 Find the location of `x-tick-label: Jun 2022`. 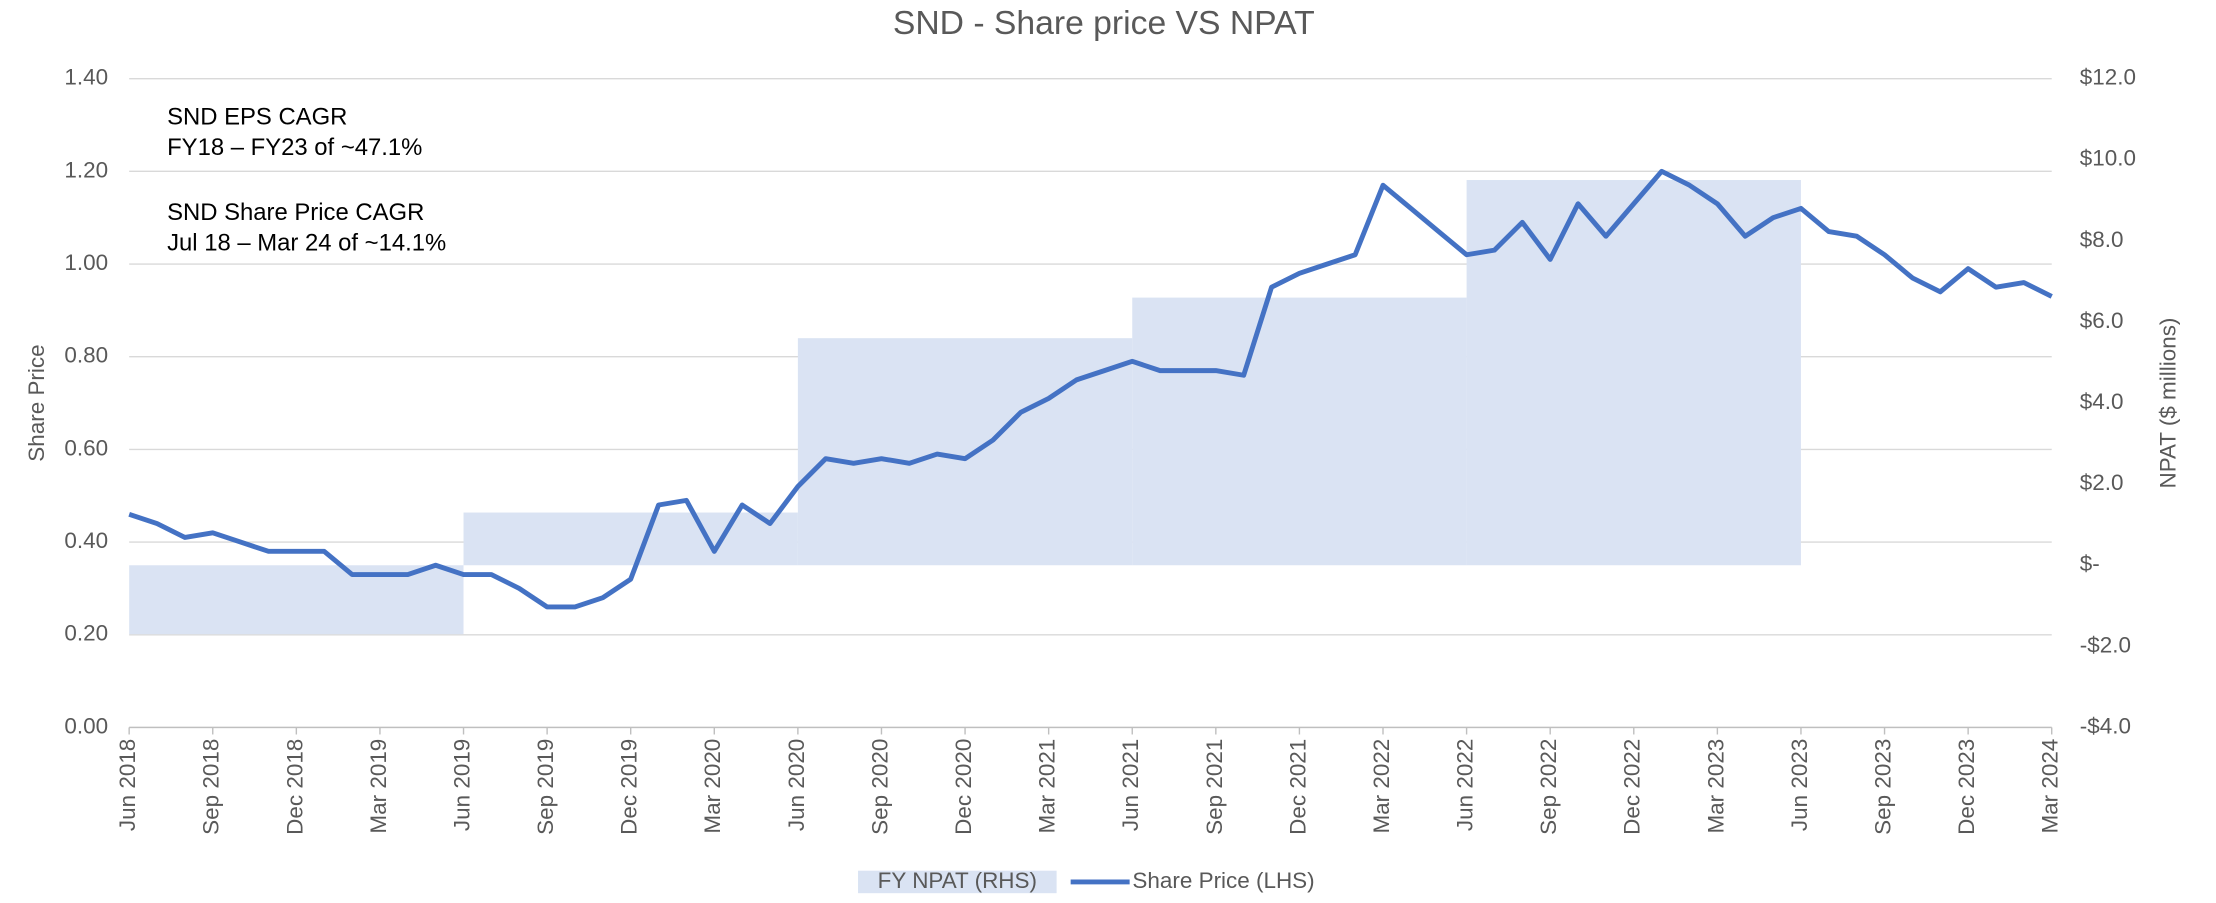

x-tick-label: Jun 2022 is located at coordinates (1465, 785).